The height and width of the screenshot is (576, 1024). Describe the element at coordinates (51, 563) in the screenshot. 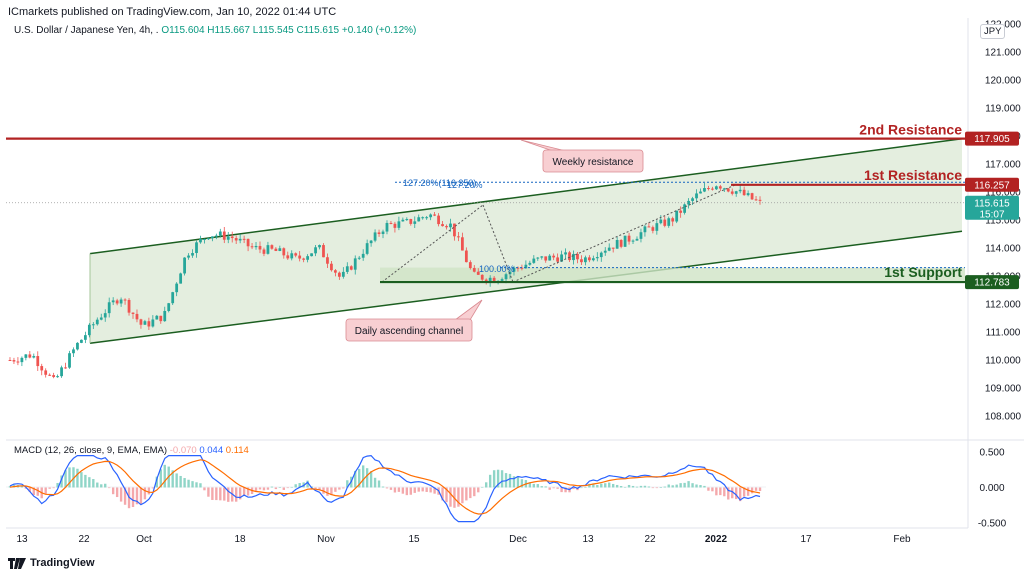

I see `tradingview-logo: TradingView` at that location.